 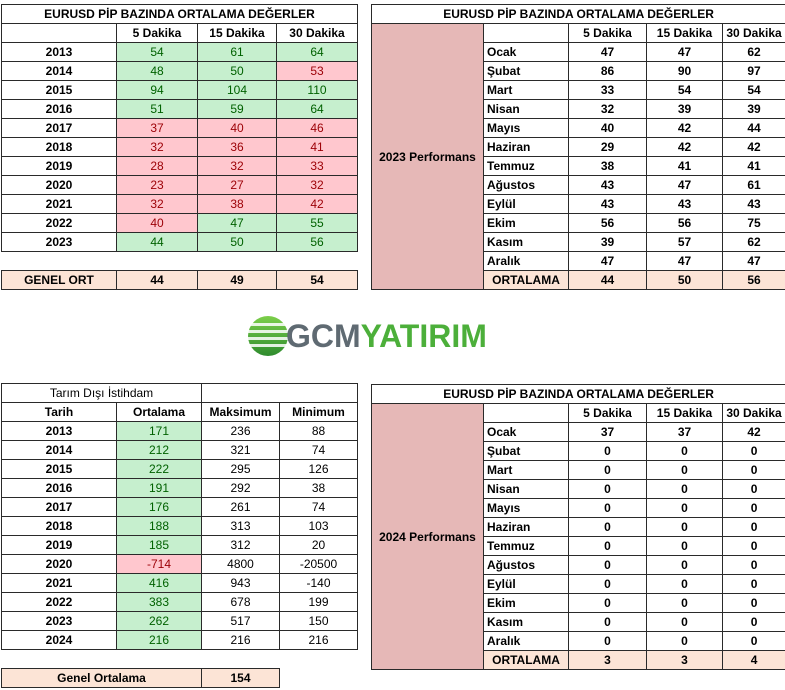 I want to click on average-cell: 191, so click(x=159, y=488).